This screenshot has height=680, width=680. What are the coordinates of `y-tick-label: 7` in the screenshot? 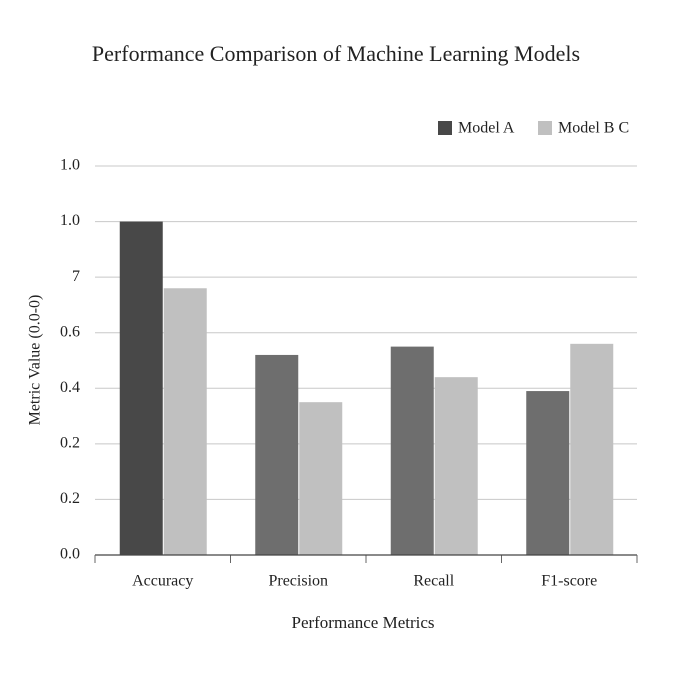 It's located at (76, 276).